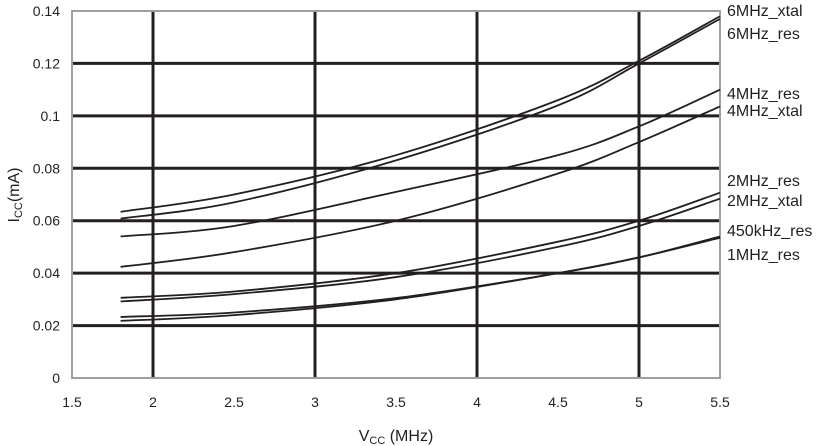 Image resolution: width=833 pixels, height=446 pixels. Describe the element at coordinates (51, 116) in the screenshot. I see `y-tick-label: 0.1` at that location.